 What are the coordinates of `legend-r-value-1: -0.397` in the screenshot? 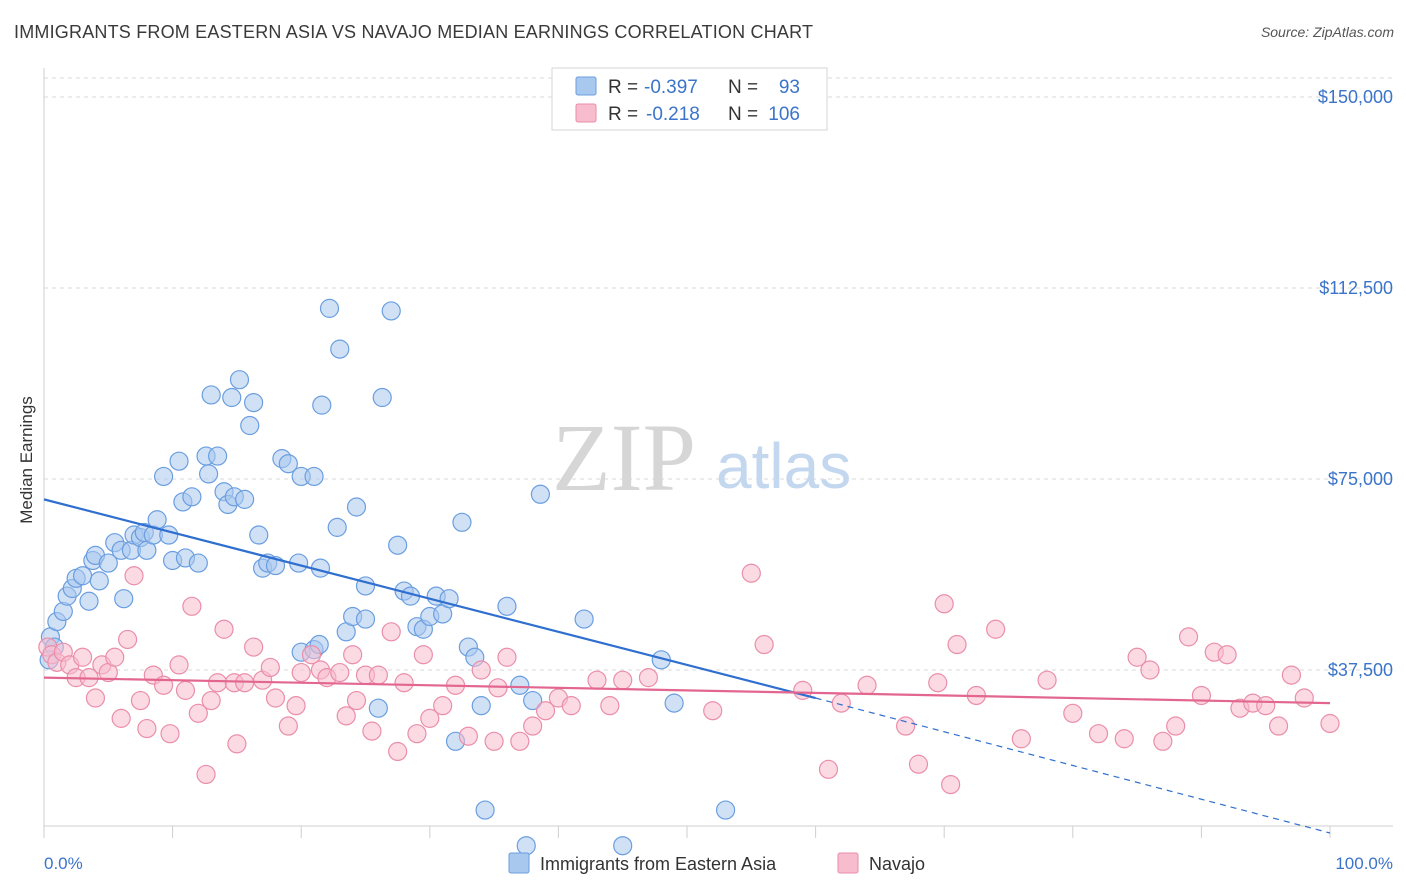 It's located at (671, 87).